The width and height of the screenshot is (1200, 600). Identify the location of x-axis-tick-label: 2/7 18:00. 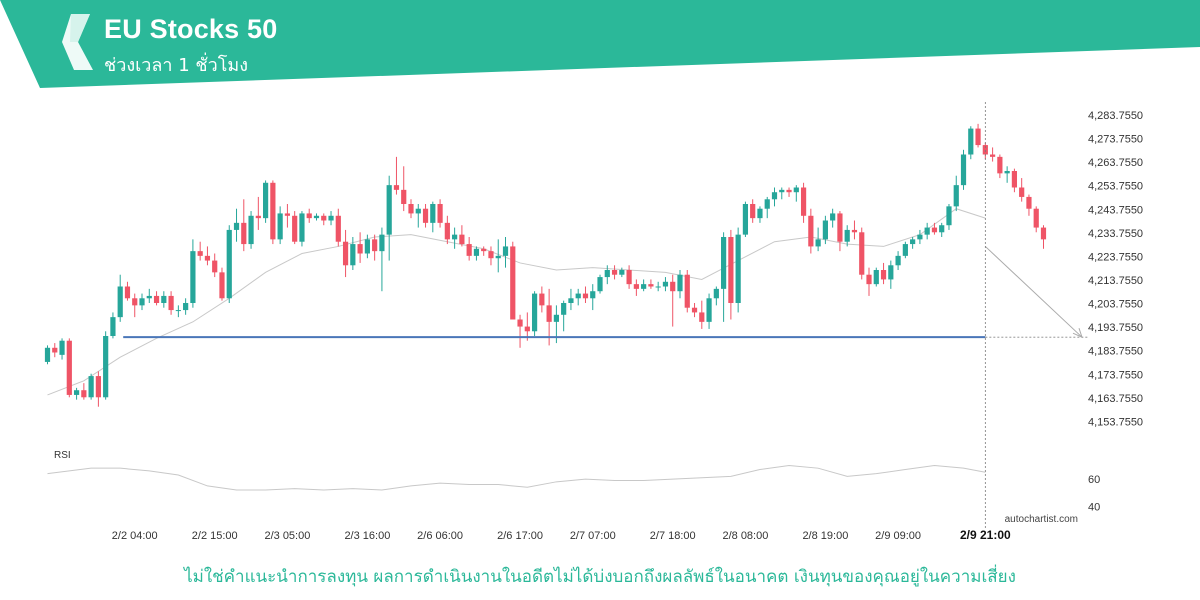
(673, 536).